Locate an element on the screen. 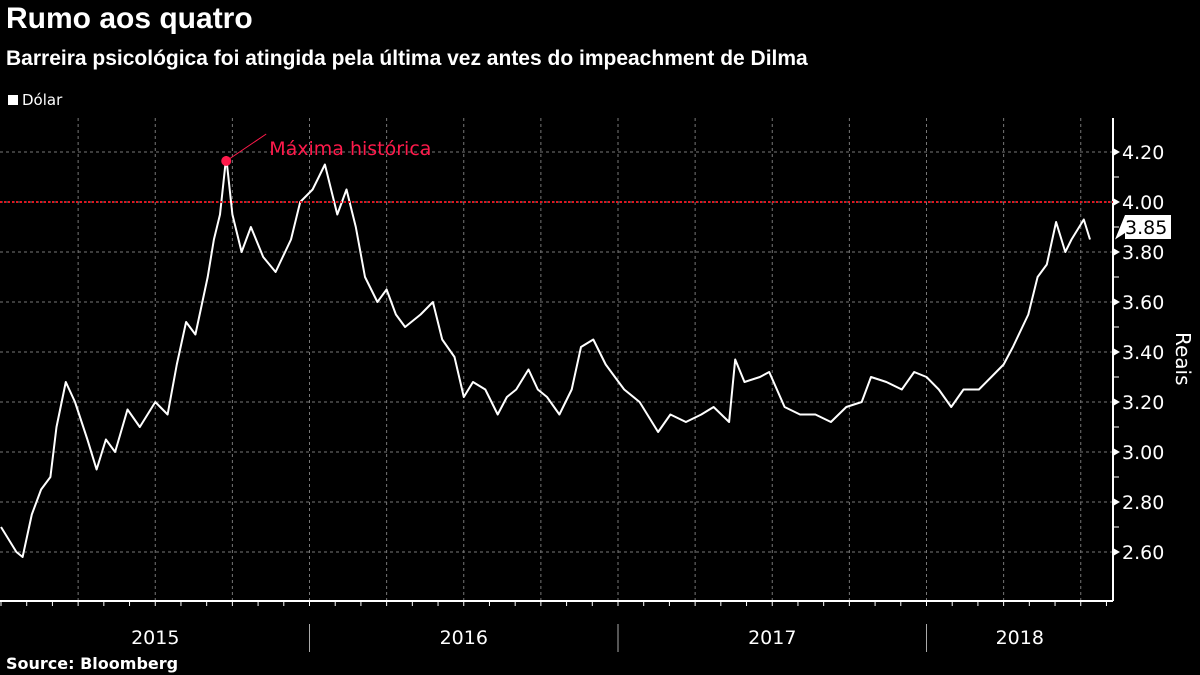  y-tick-label: 3.60 is located at coordinates (1143, 303).